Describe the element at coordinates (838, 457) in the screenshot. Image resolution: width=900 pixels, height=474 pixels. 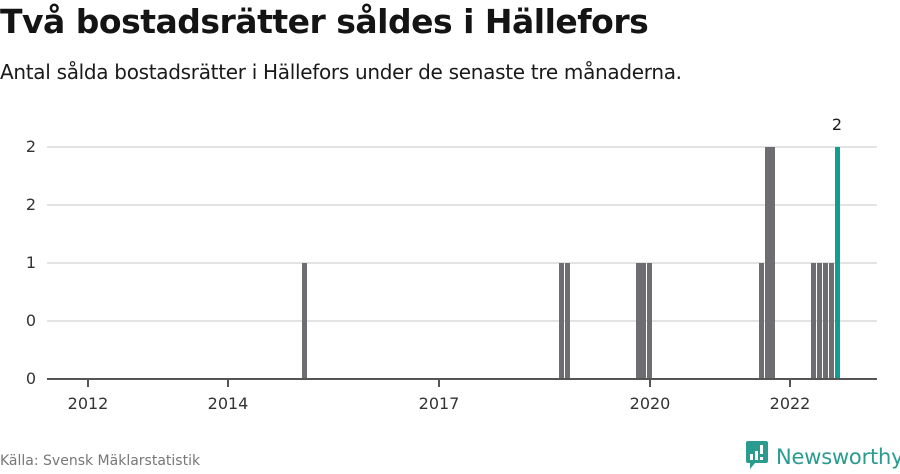
I see `brand-name: Newsworthy` at that location.